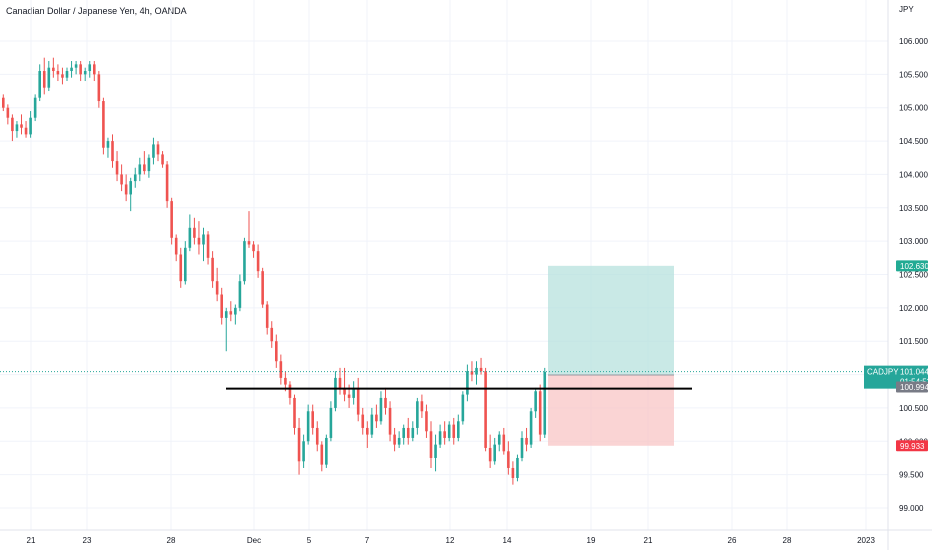 This screenshot has width=932, height=550. What do you see at coordinates (913, 208) in the screenshot?
I see `y-tick-label: 103.500` at bounding box center [913, 208].